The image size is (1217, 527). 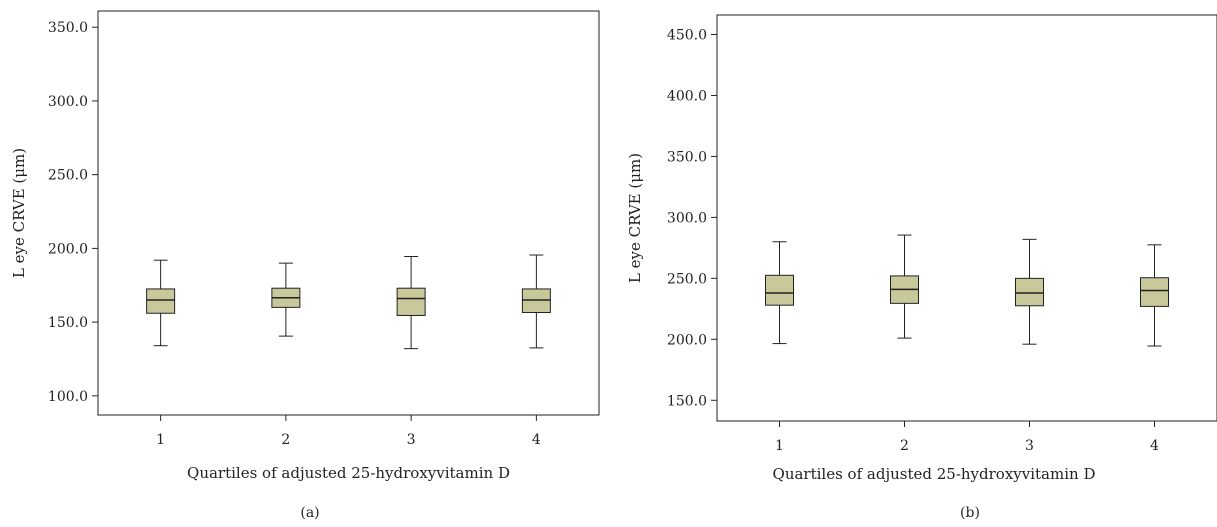 What do you see at coordinates (68, 397) in the screenshot?
I see `y-tick-label: 100.0` at bounding box center [68, 397].